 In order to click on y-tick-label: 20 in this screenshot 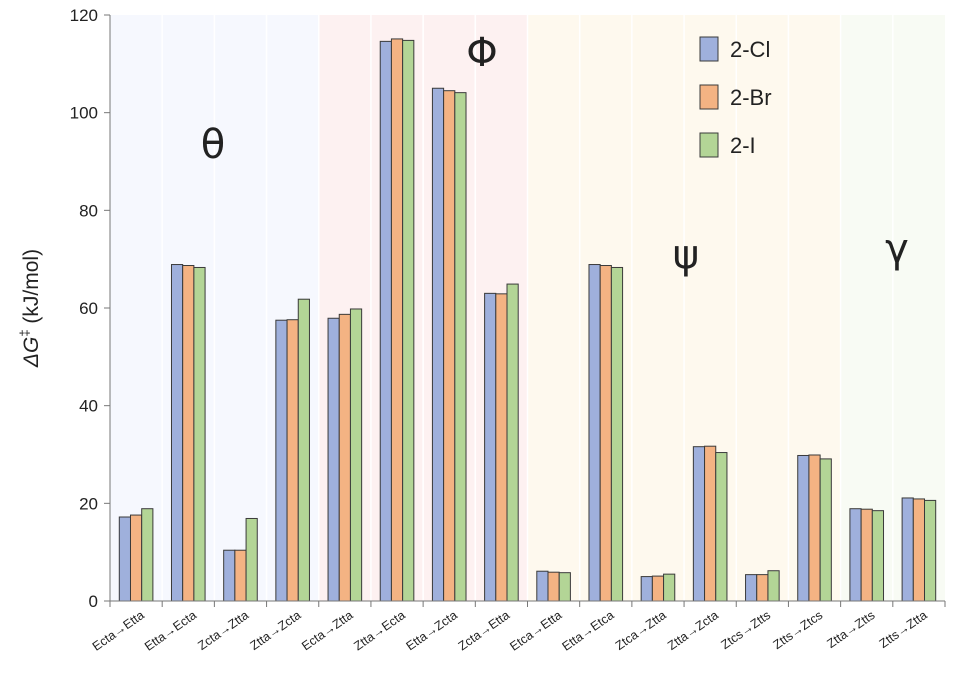, I will do `click(88, 503)`.